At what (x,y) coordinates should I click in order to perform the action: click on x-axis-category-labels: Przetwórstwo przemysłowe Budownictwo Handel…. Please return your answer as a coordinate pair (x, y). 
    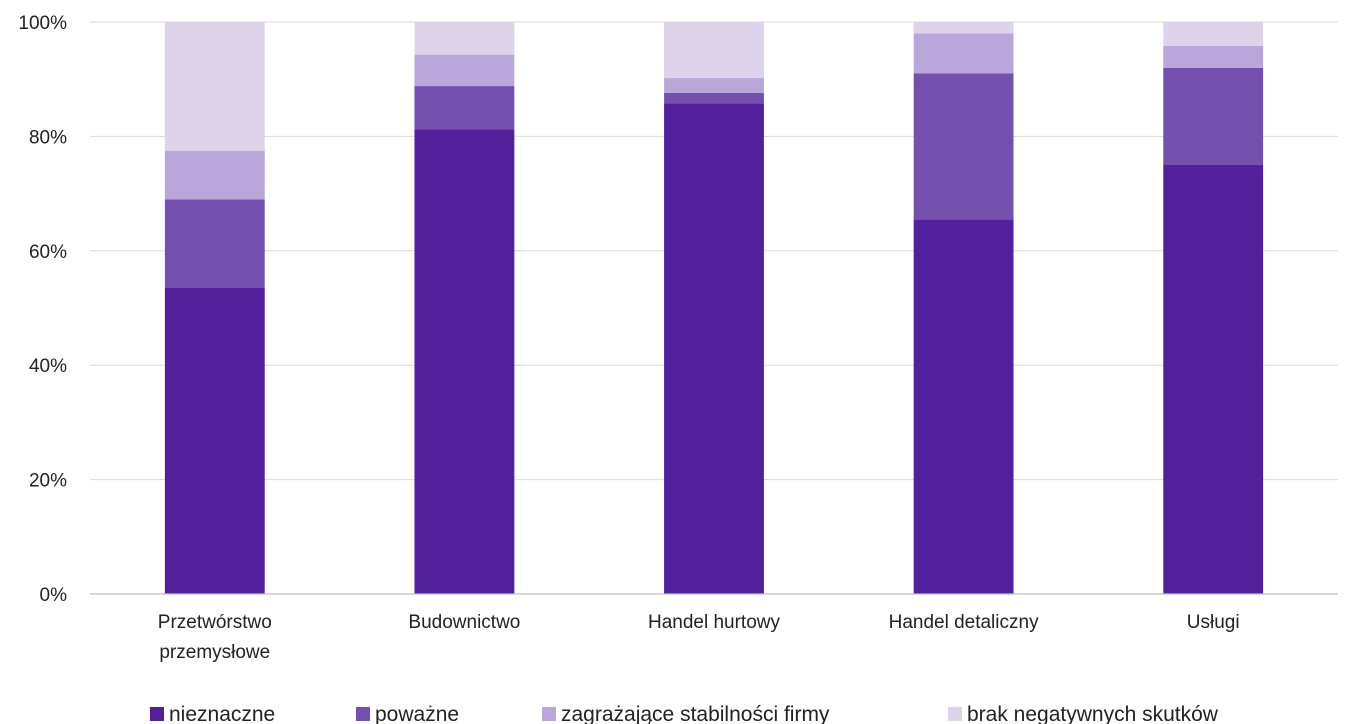
    Looking at the image, I should click on (699, 637).